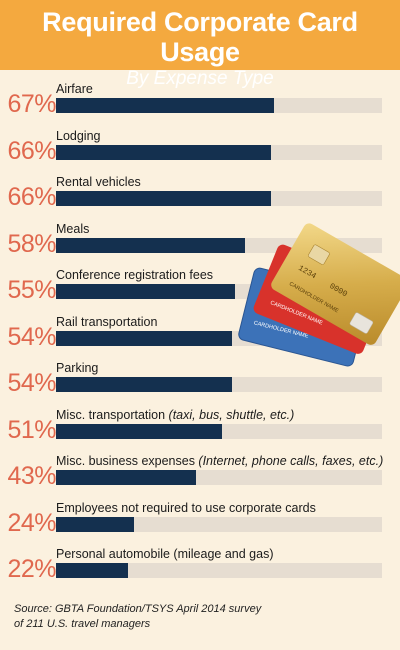 This screenshot has height=650, width=400. What do you see at coordinates (31, 569) in the screenshot?
I see `bar-value-label: 22%` at bounding box center [31, 569].